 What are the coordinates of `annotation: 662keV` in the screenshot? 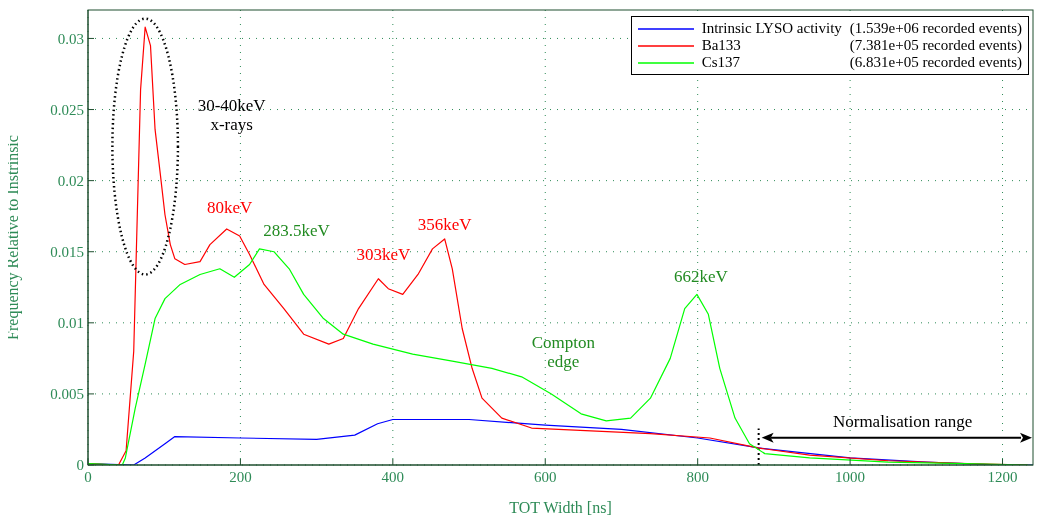 It's located at (701, 277).